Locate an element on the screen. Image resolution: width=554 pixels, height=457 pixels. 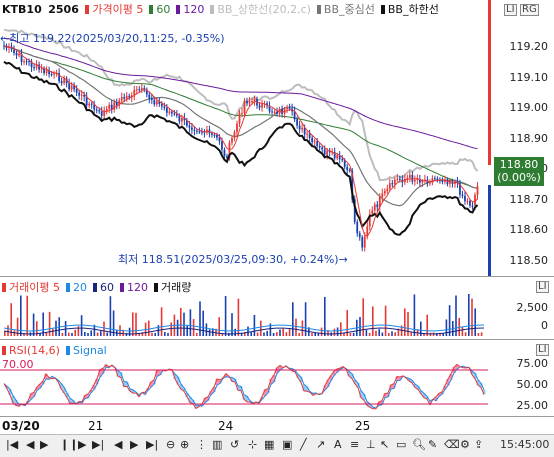
rsi-legend-item-1: Signal is located at coordinates (87, 350).